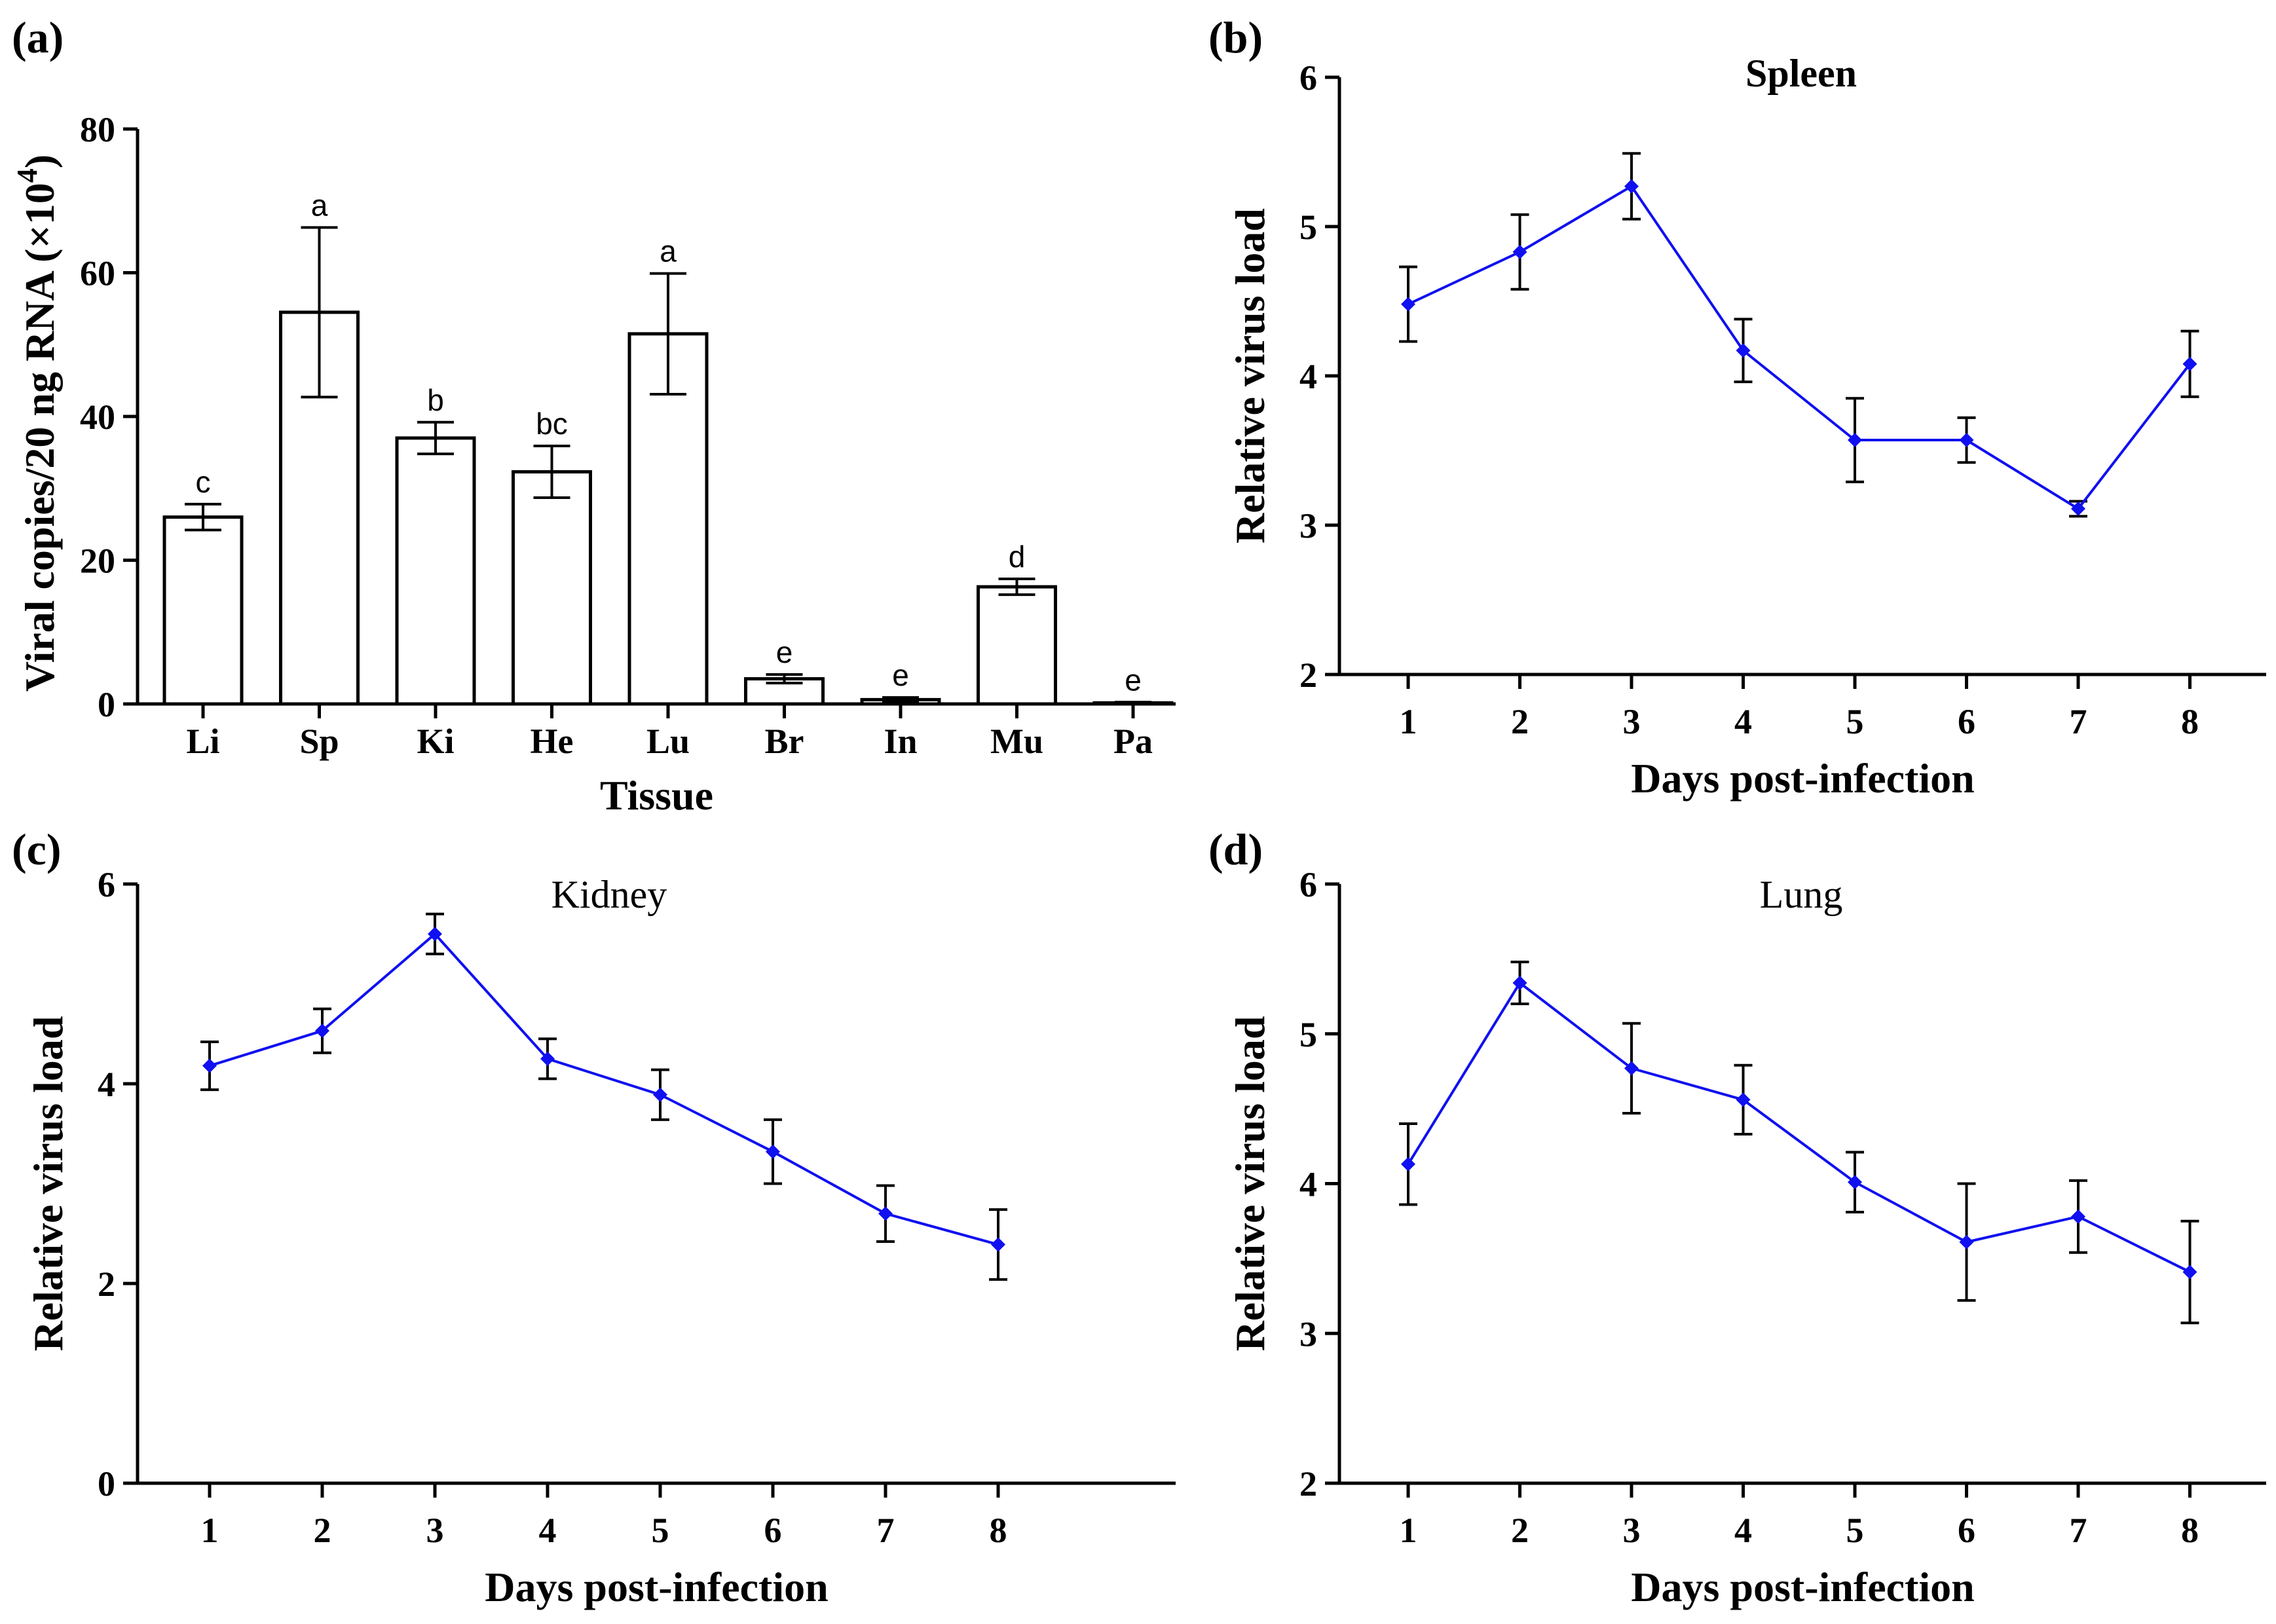 This screenshot has height=1624, width=2276. What do you see at coordinates (900, 741) in the screenshot?
I see `x-tick-label: In` at bounding box center [900, 741].